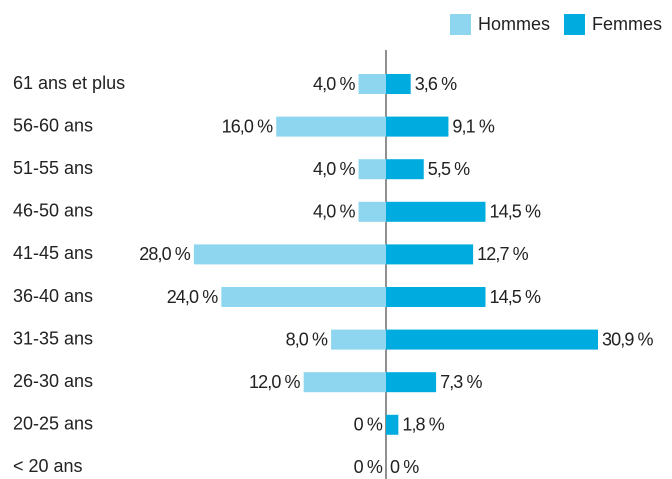 Image resolution: width=672 pixels, height=479 pixels. What do you see at coordinates (627, 24) in the screenshot?
I see `legend-label: Femmes` at bounding box center [627, 24].